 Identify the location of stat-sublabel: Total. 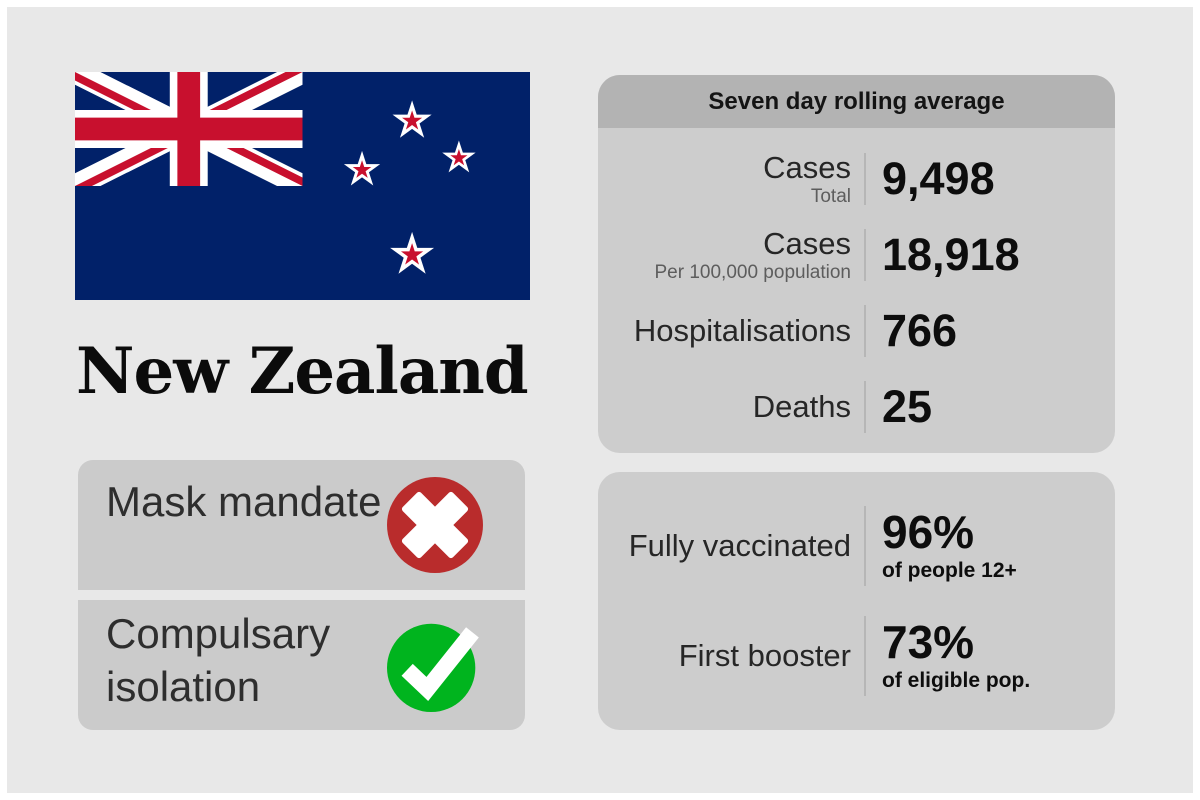
(830, 196).